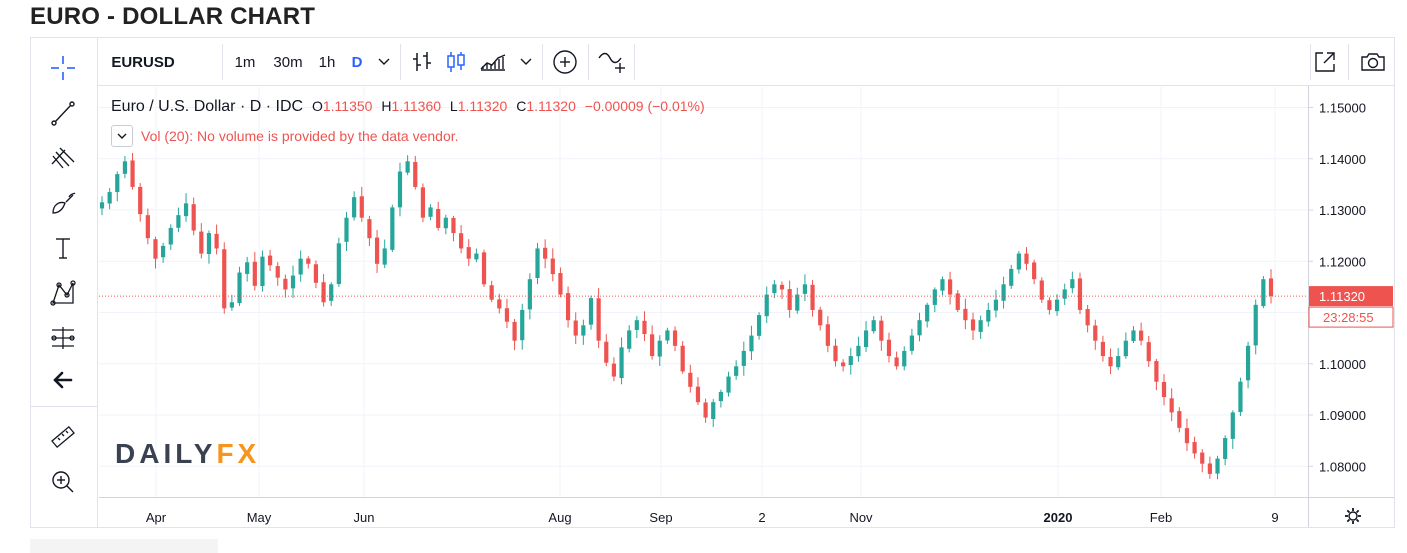 Image resolution: width=1407 pixels, height=553 pixels. Describe the element at coordinates (1342, 466) in the screenshot. I see `y-tick-label: 1.08000` at that location.